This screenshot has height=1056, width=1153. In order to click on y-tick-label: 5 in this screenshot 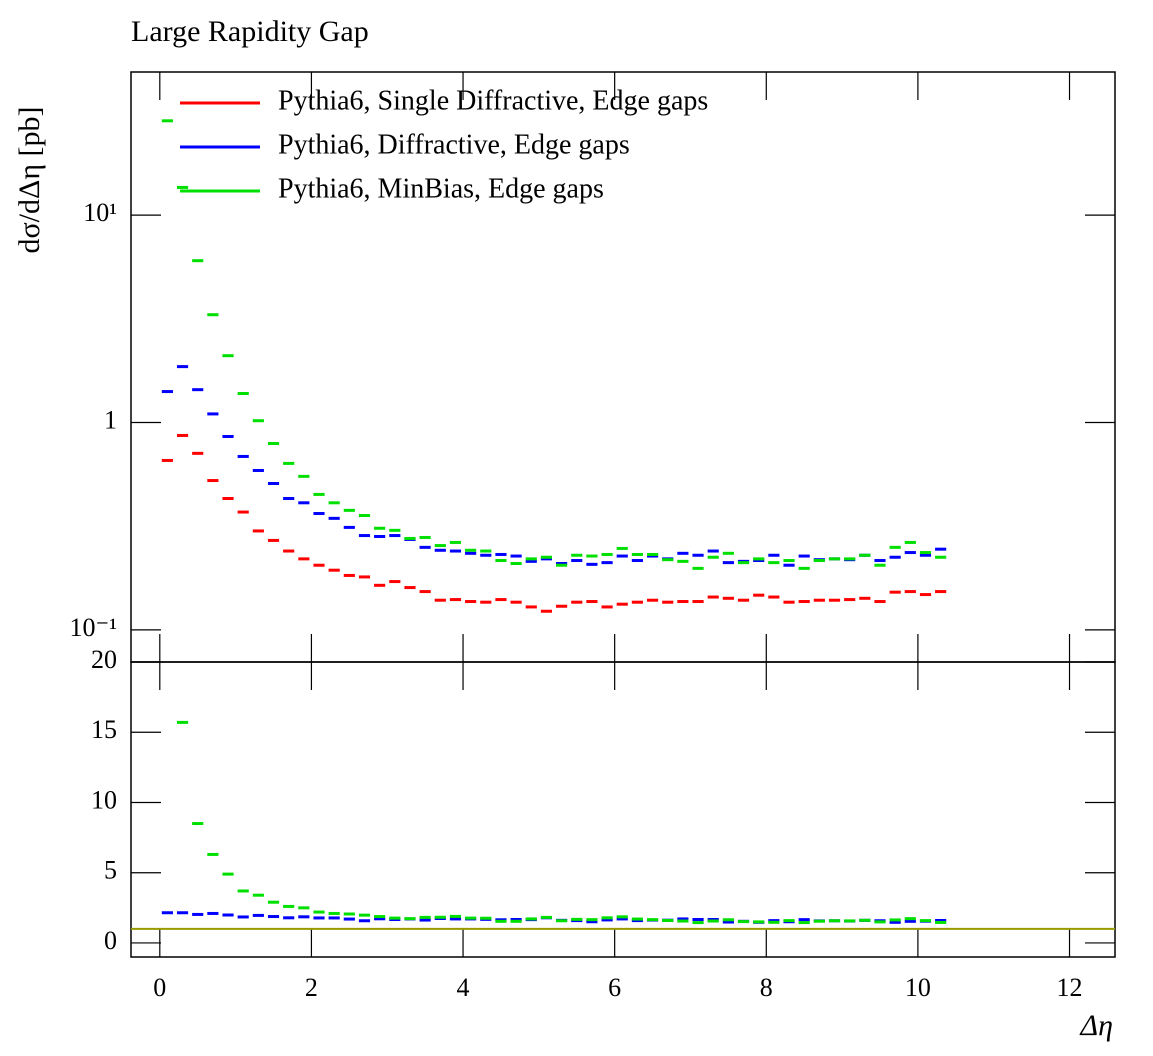, I will do `click(110, 870)`.